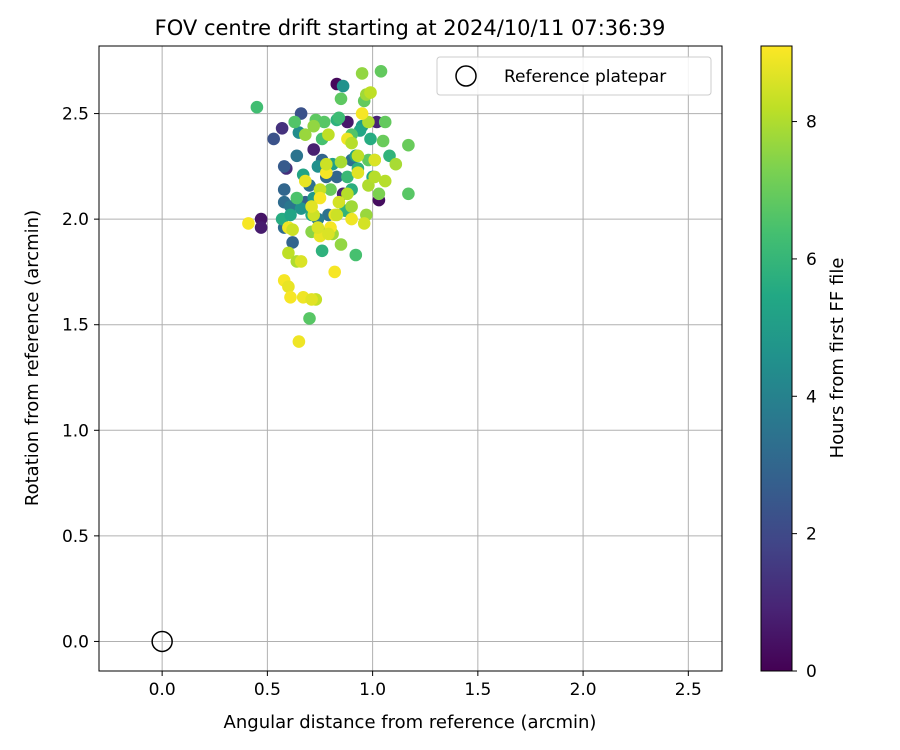 The image size is (900, 750). Describe the element at coordinates (75, 220) in the screenshot. I see `y-tick-label: 2.0` at that location.